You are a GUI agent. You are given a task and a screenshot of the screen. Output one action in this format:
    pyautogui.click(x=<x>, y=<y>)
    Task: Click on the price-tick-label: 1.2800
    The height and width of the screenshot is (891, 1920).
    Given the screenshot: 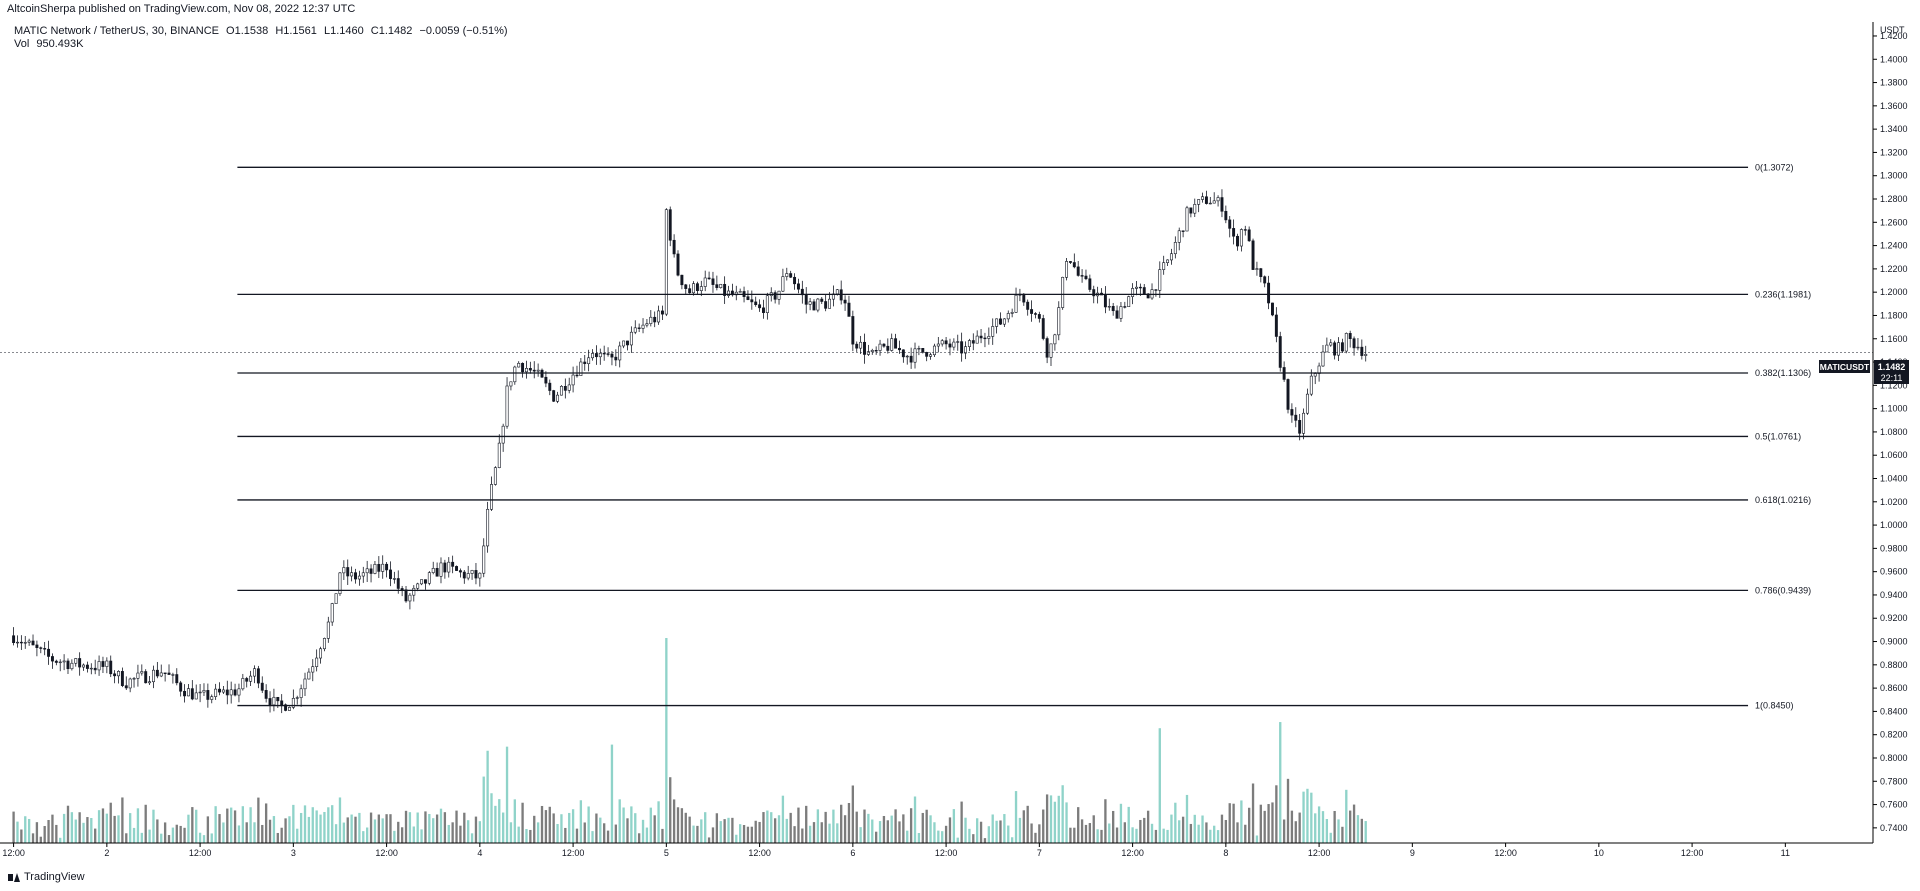 What is the action you would take?
    pyautogui.click(x=1894, y=199)
    